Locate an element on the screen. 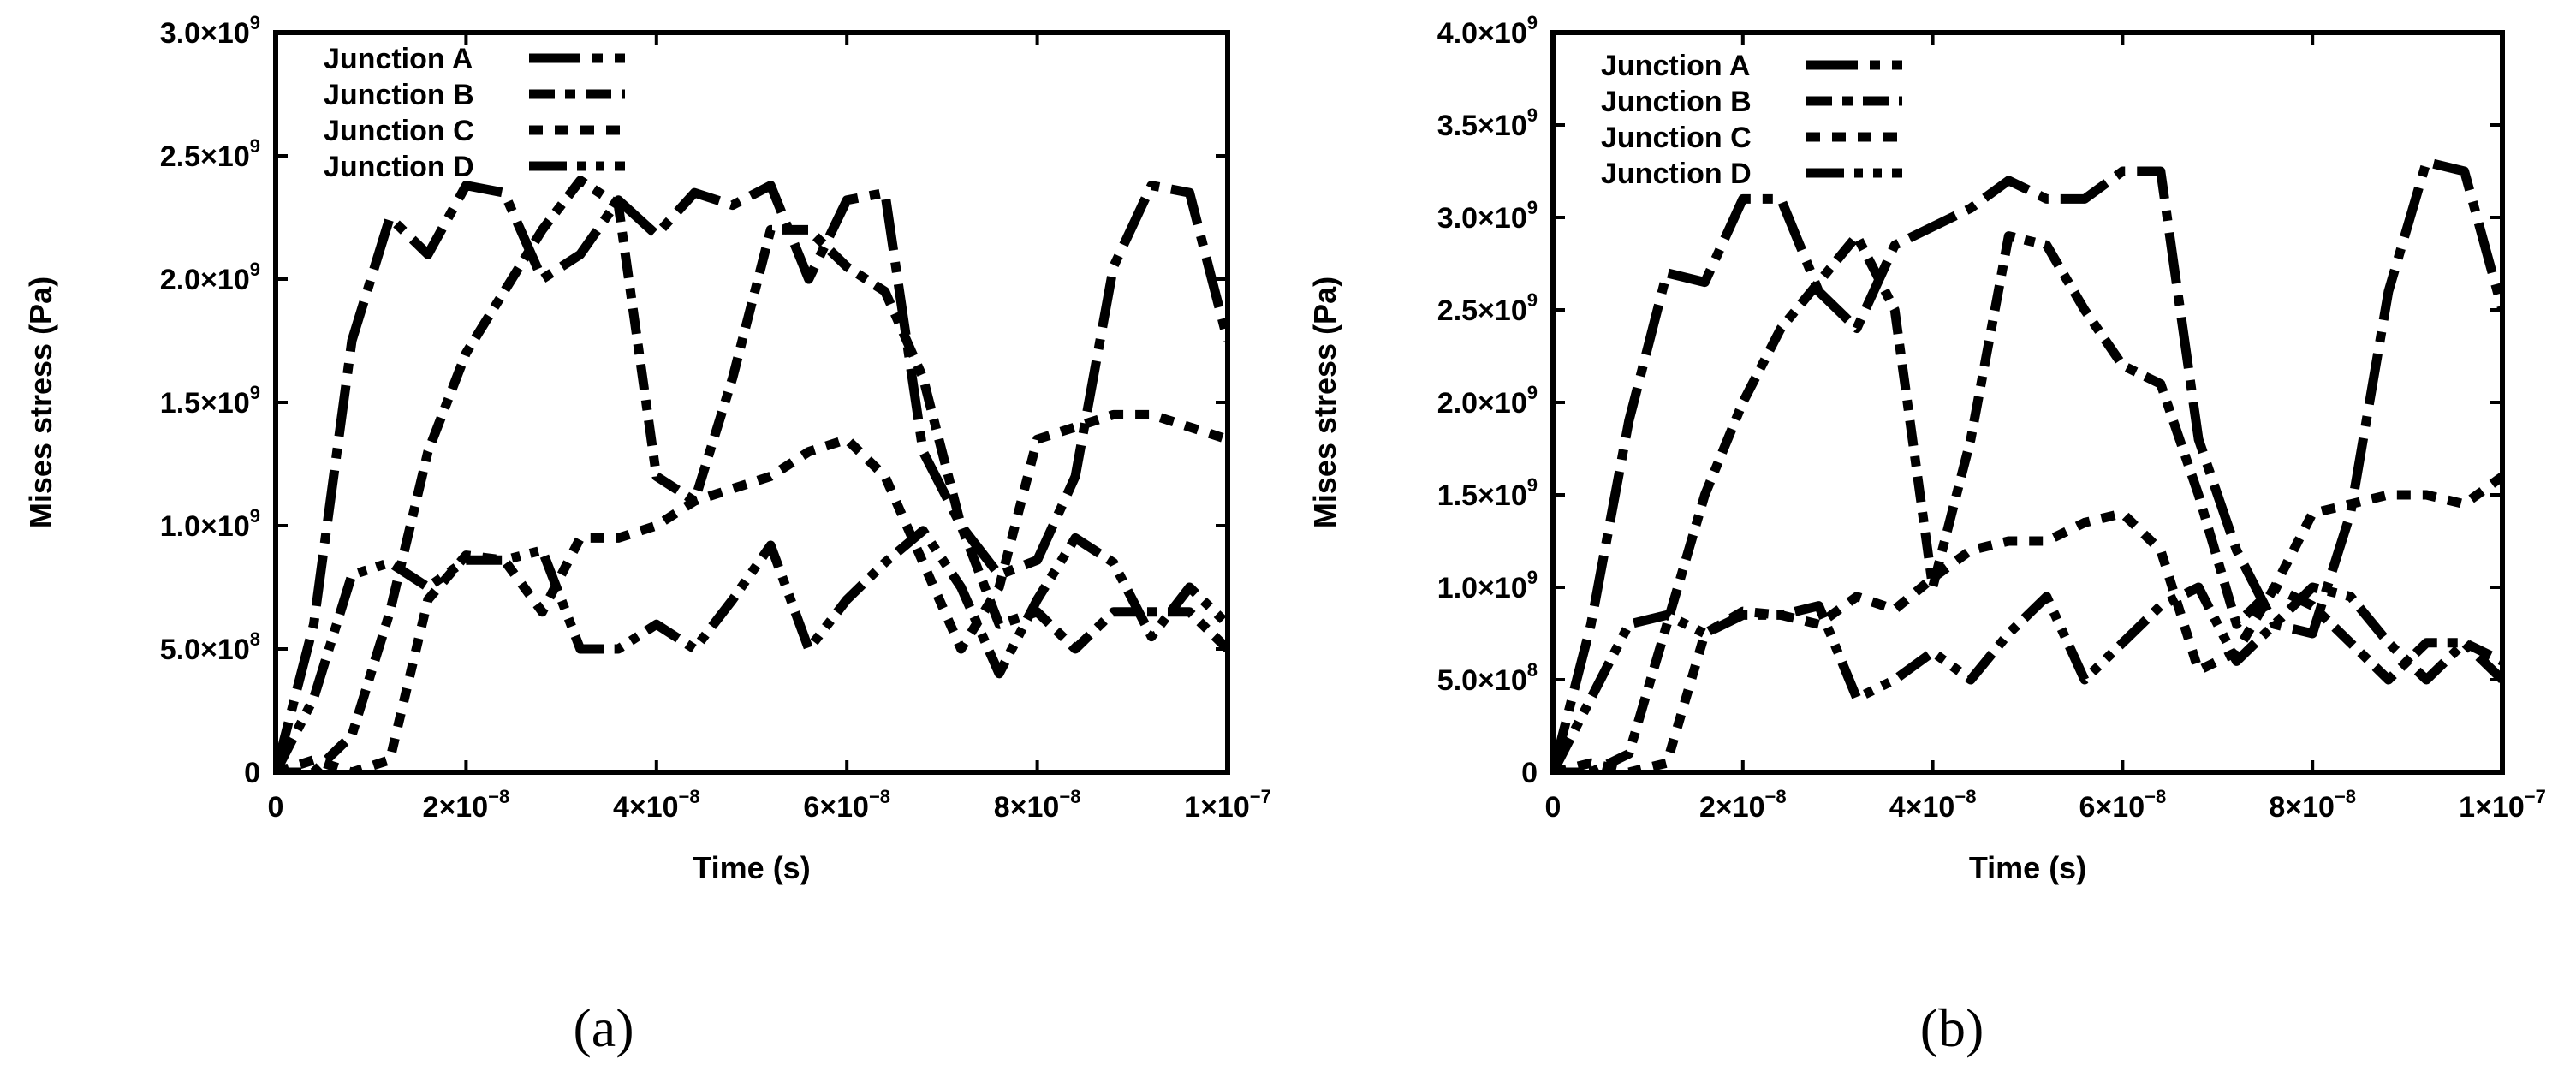  panel-label: (a) is located at coordinates (603, 1027).